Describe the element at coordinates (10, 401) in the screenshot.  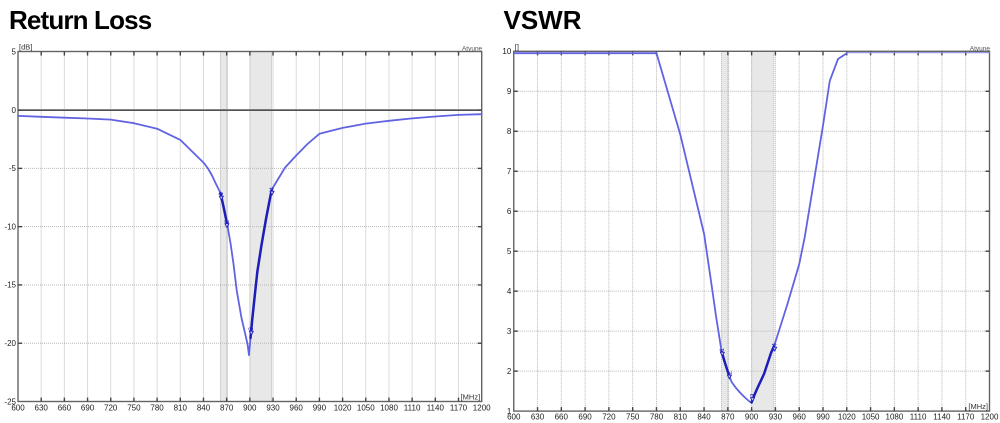
I see `svg-text: -25` at that location.